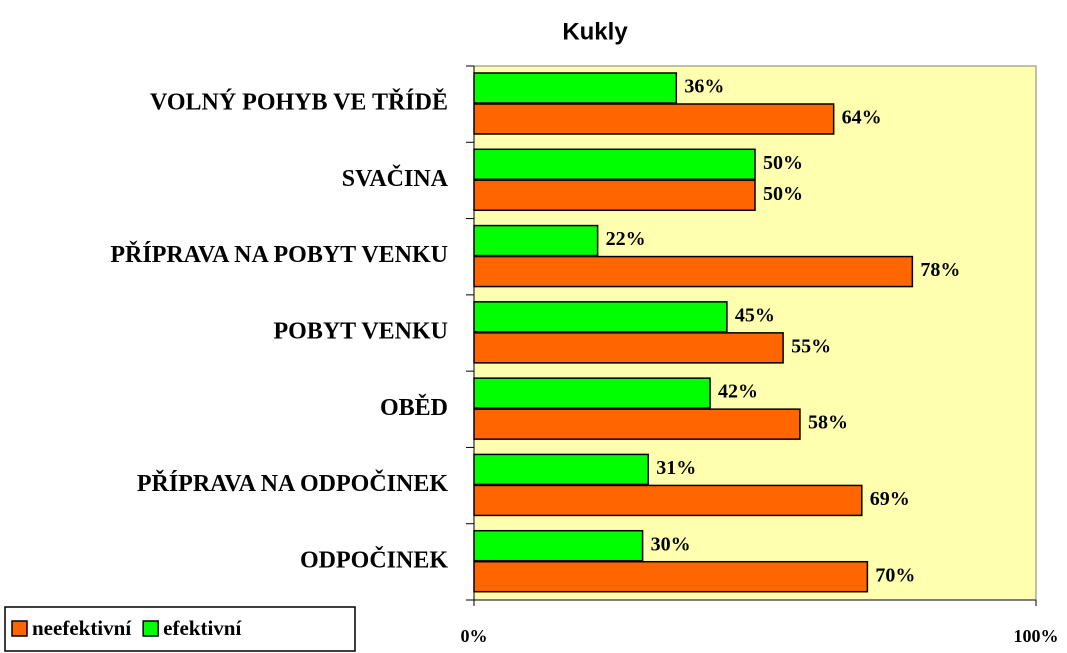 The image size is (1067, 653). What do you see at coordinates (828, 423) in the screenshot?
I see `value-label: 58%` at bounding box center [828, 423].